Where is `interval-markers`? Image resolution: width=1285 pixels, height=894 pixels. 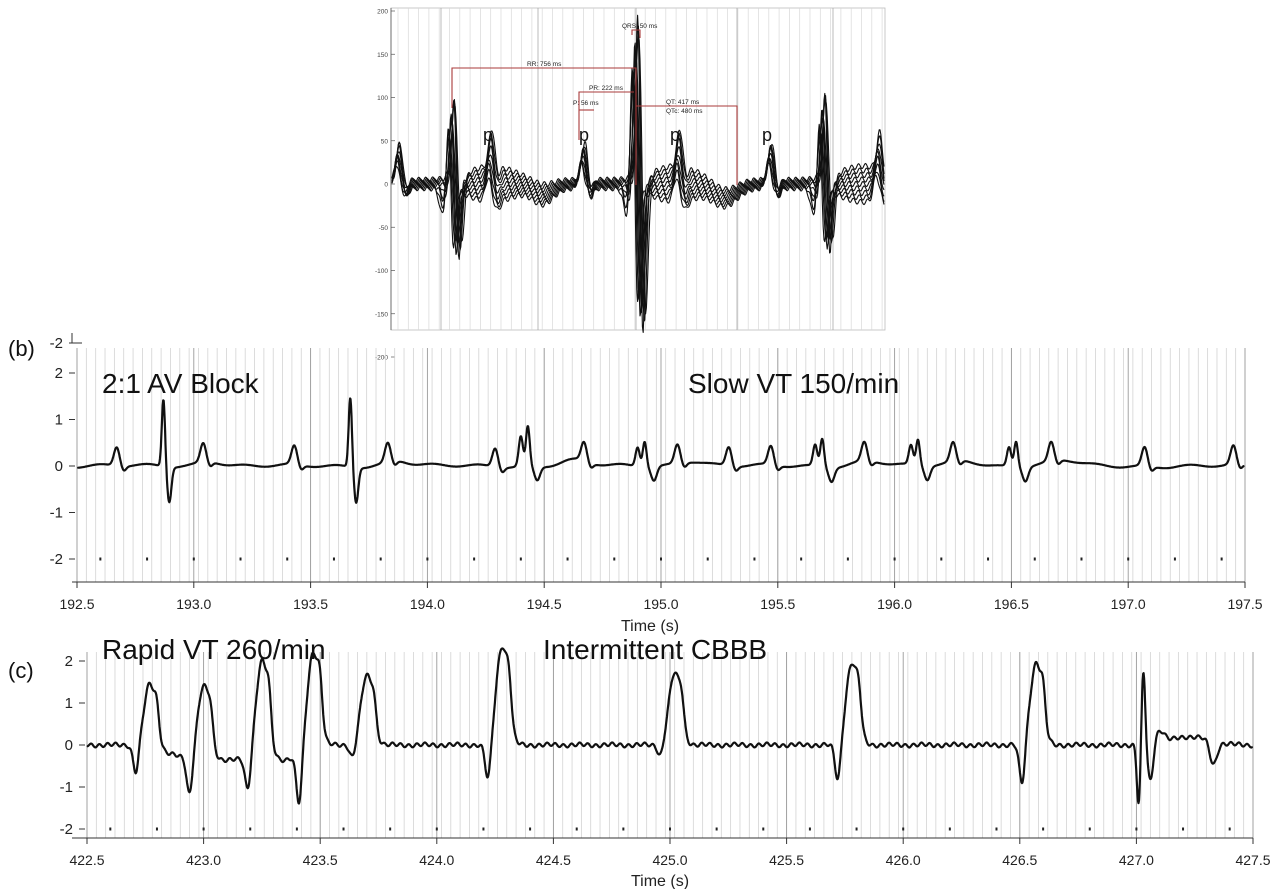
interval-markers is located at coordinates (594, 107).